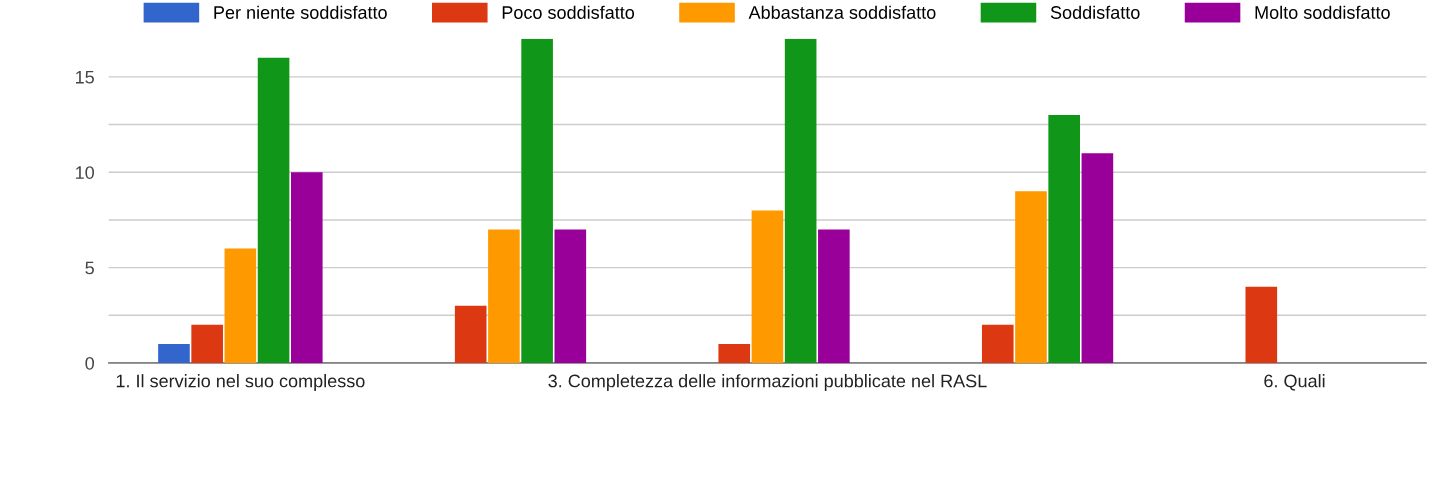 Image resolution: width=1448 pixels, height=484 pixels. What do you see at coordinates (240, 382) in the screenshot?
I see `x-tick-label: 1. Il servizio nel suo complesso` at bounding box center [240, 382].